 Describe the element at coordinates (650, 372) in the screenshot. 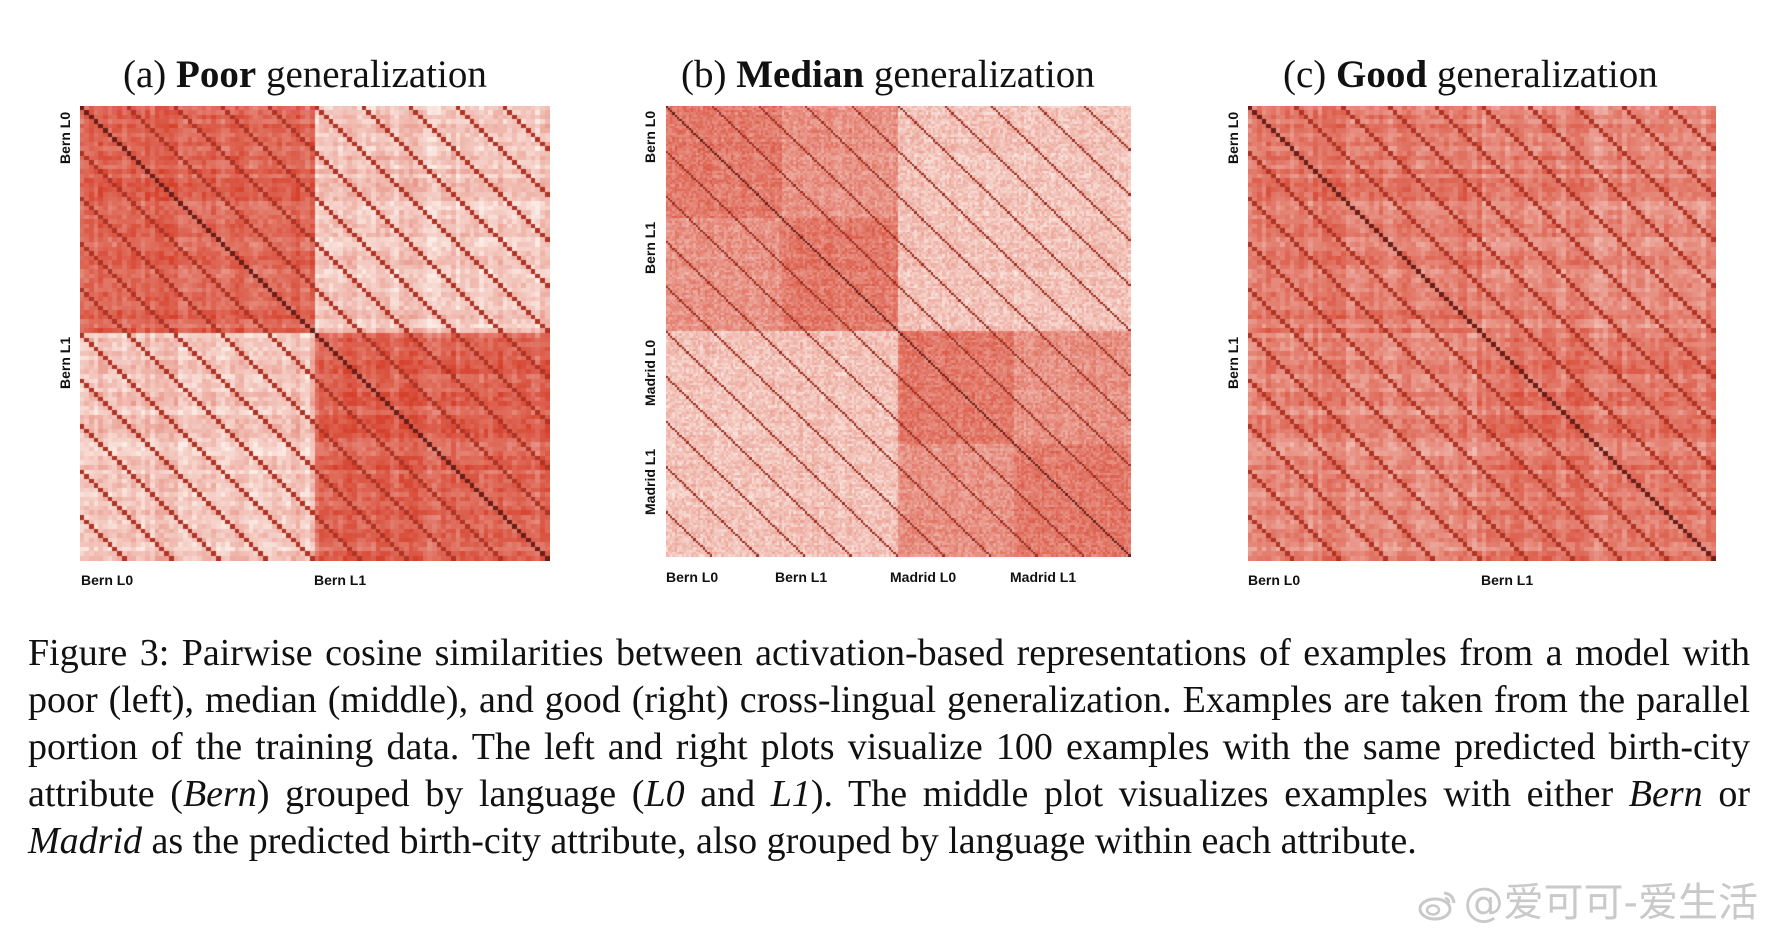

I see `y-axis-label: Madrid L0` at that location.